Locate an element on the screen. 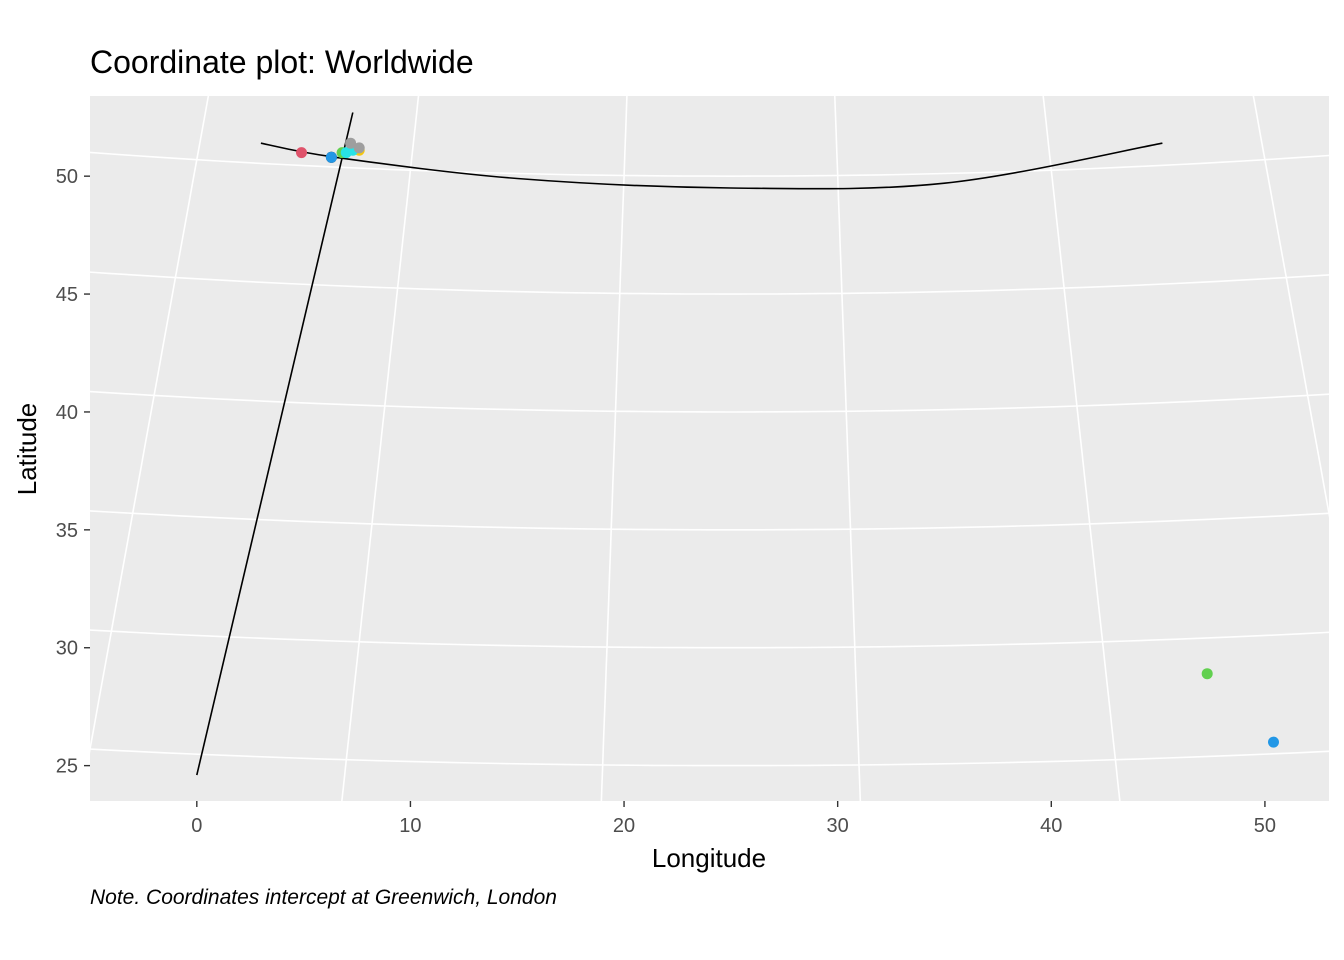  x-tick-label-40: 40 is located at coordinates (1051, 826).